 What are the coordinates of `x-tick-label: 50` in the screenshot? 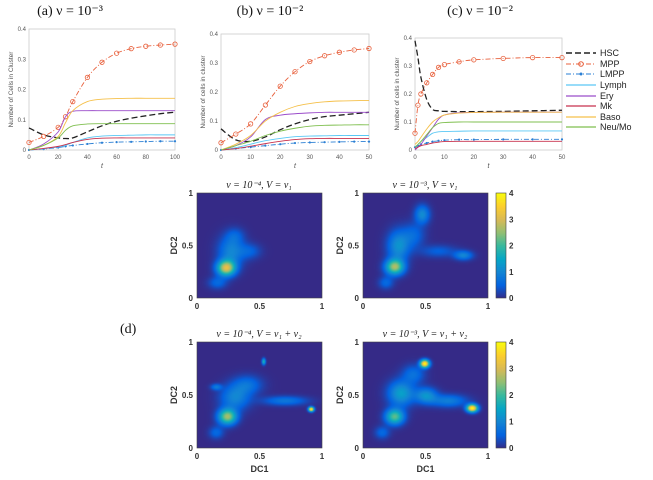 It's located at (369, 158).